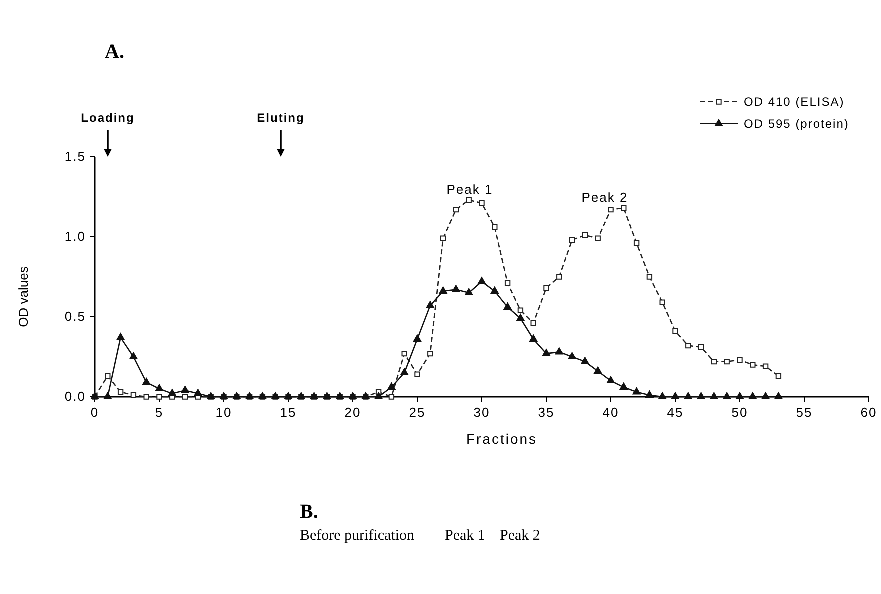 The image size is (881, 594). I want to click on text: Peak 1, so click(465, 536).